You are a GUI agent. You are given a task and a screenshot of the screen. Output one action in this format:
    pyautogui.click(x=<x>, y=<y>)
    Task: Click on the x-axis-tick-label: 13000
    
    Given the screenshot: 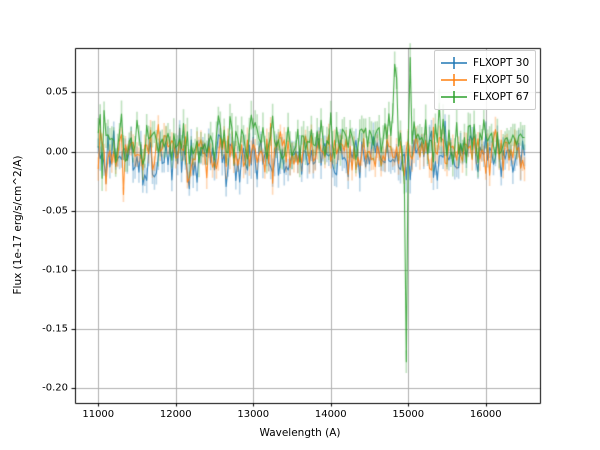 What is the action you would take?
    pyautogui.click(x=253, y=414)
    